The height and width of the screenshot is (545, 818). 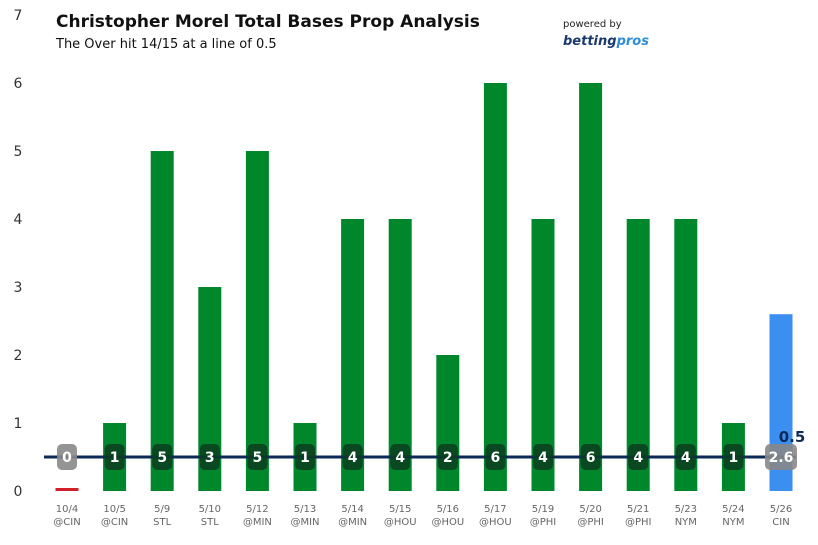 What do you see at coordinates (305, 509) in the screenshot?
I see `x-tick-date: 5/13` at bounding box center [305, 509].